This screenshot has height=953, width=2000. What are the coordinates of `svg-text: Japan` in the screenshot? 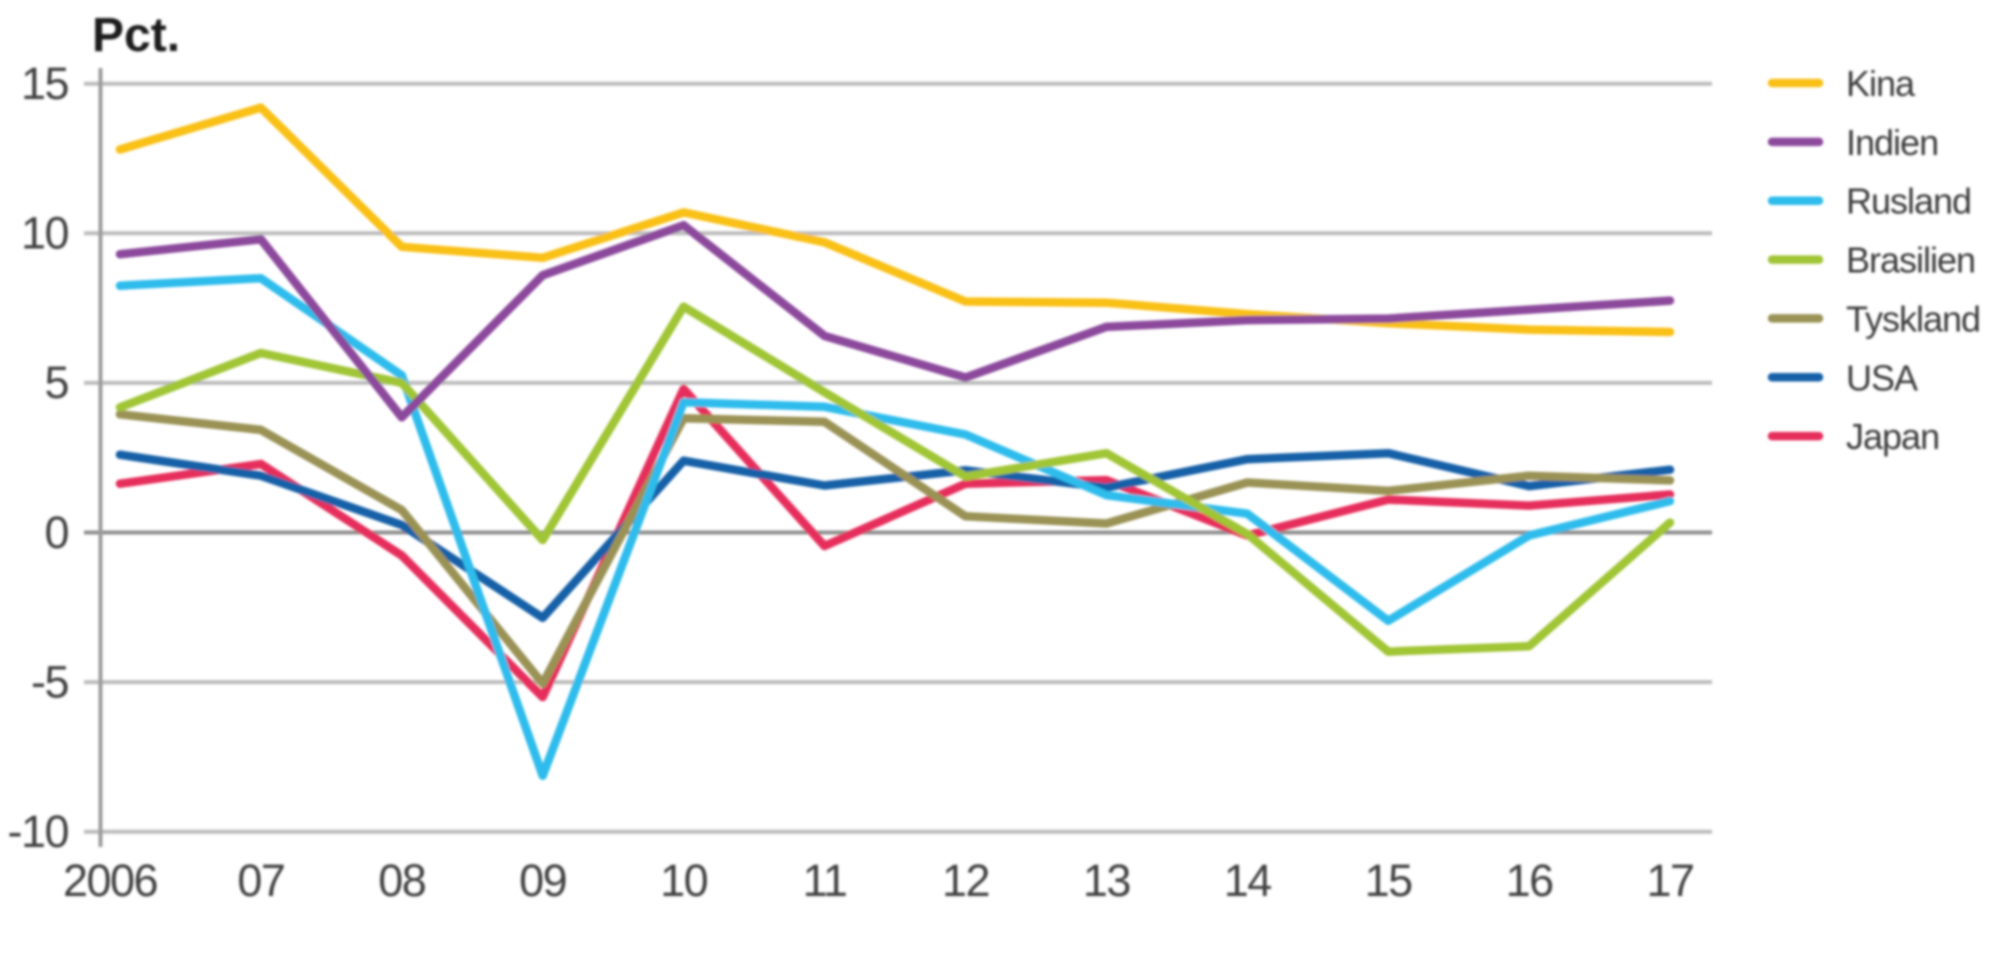 It's located at (1892, 436).